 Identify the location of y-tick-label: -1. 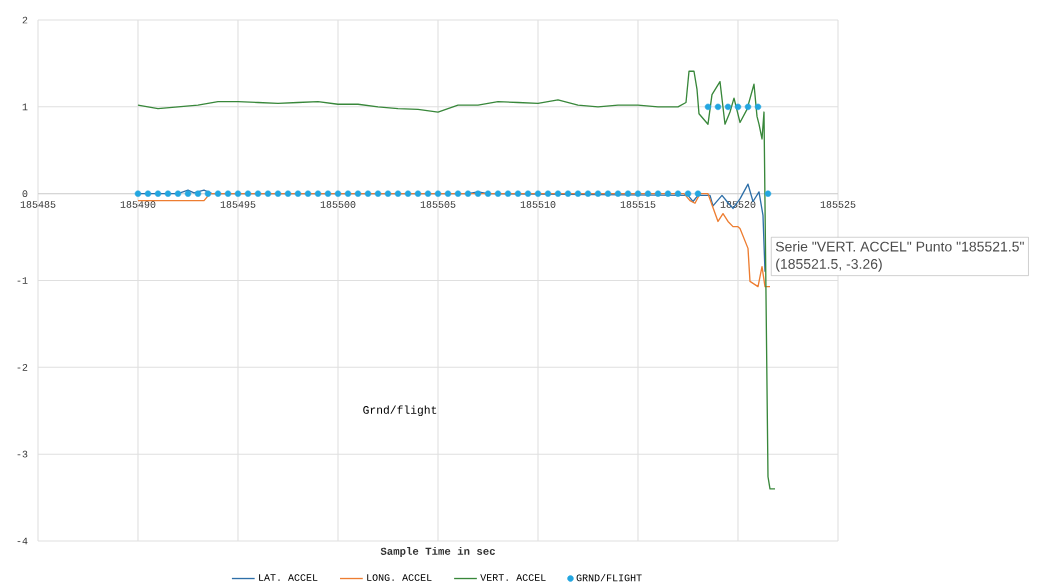
(22, 280).